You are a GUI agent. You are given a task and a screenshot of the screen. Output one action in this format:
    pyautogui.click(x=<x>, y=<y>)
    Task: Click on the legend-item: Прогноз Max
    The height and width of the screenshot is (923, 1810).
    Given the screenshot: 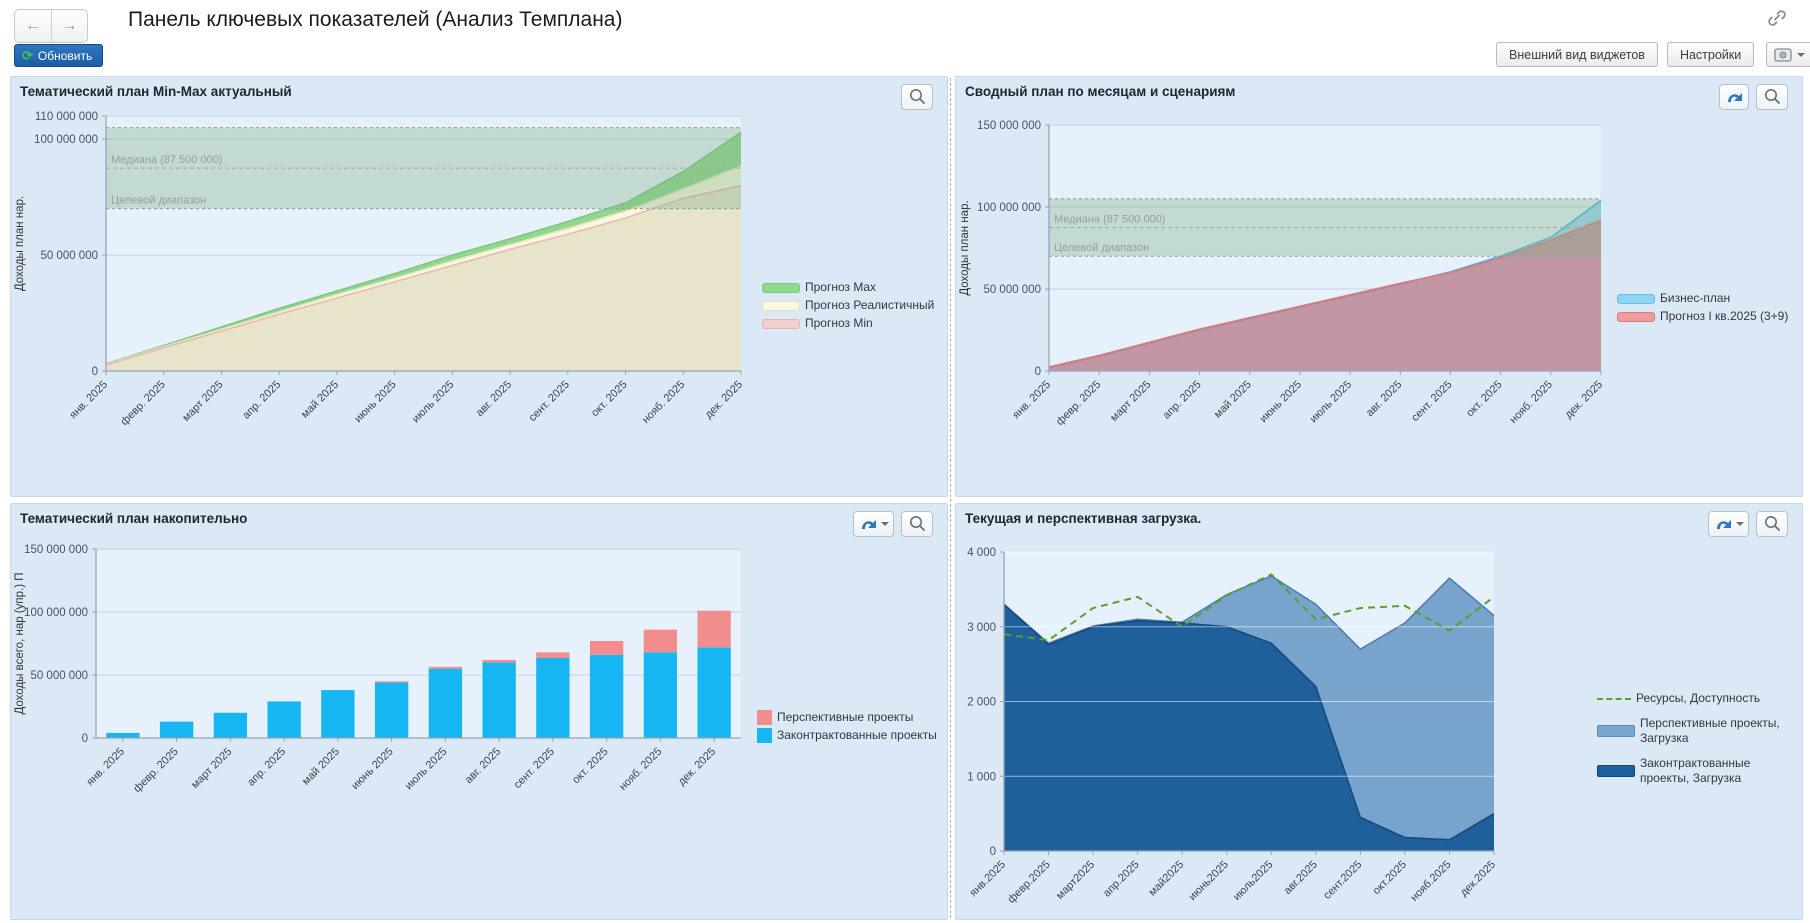 What is the action you would take?
    pyautogui.click(x=852, y=287)
    